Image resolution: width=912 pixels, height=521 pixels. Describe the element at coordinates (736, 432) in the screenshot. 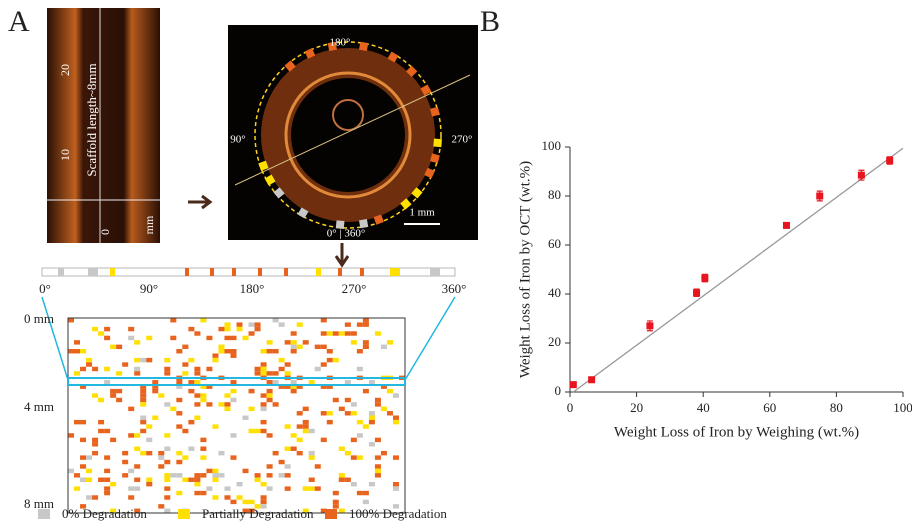

I see `x-axis-title: Weight Loss of Iron by Weighing (wt.%)` at that location.